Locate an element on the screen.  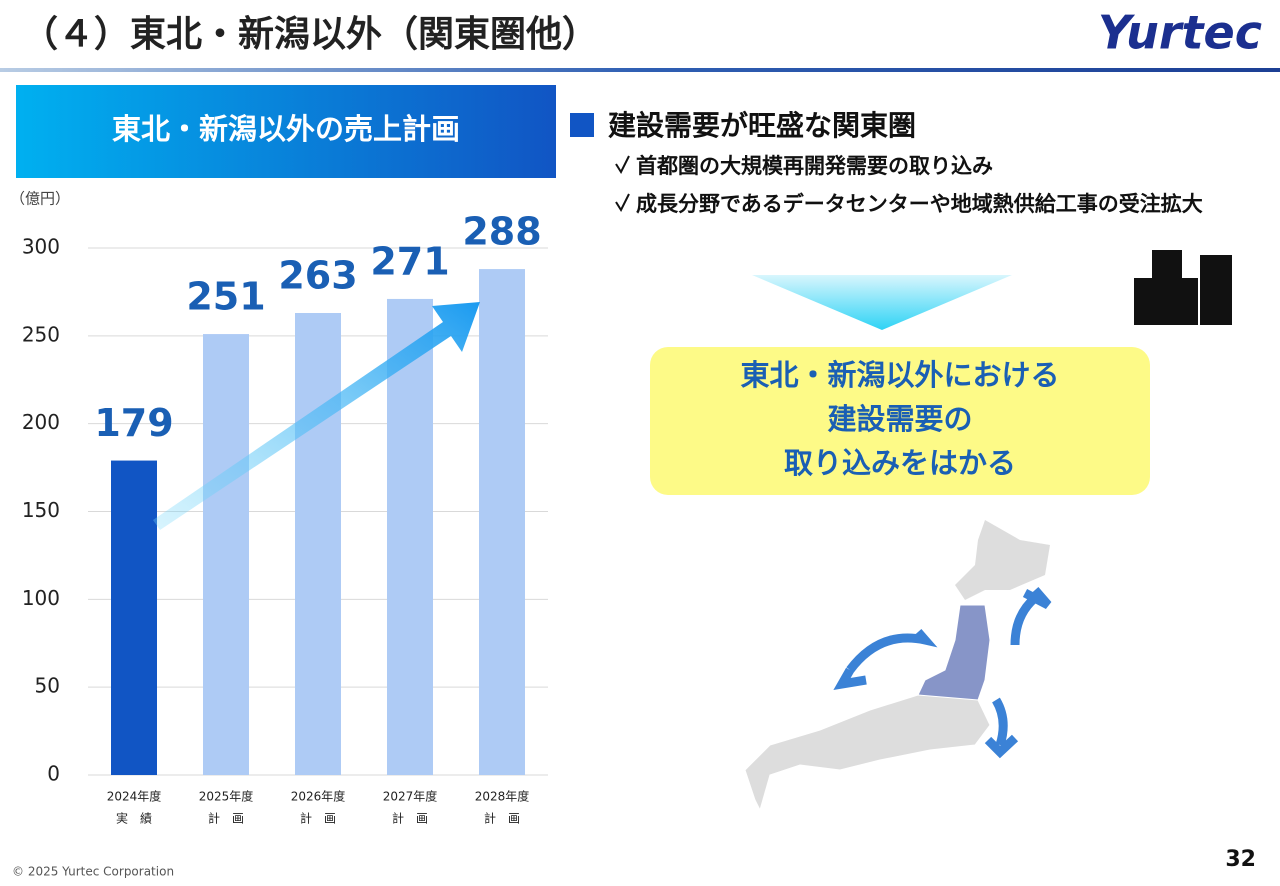
y-tick-label: 0 is located at coordinates (53, 774).